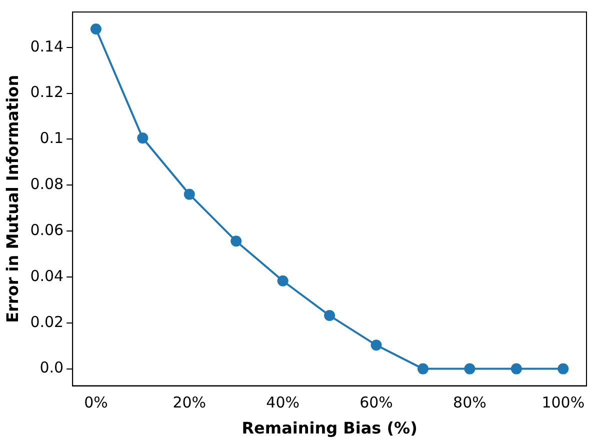 This screenshot has height=443, width=593. What do you see at coordinates (189, 403) in the screenshot?
I see `x-tick-label: 20%` at bounding box center [189, 403].